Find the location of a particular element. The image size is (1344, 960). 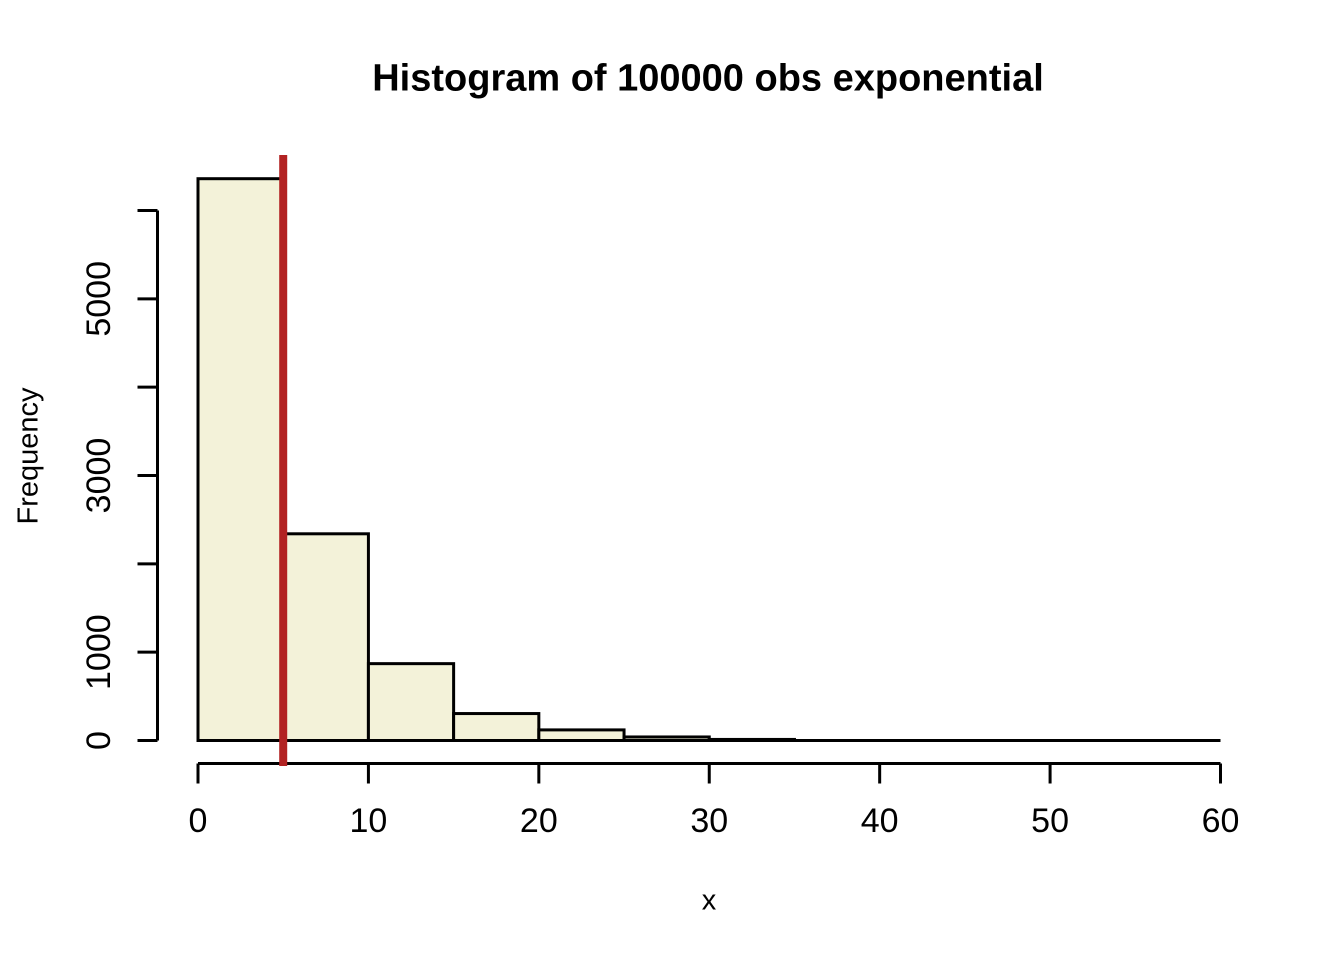

y-axis-tick-label: 0 is located at coordinates (99, 740).